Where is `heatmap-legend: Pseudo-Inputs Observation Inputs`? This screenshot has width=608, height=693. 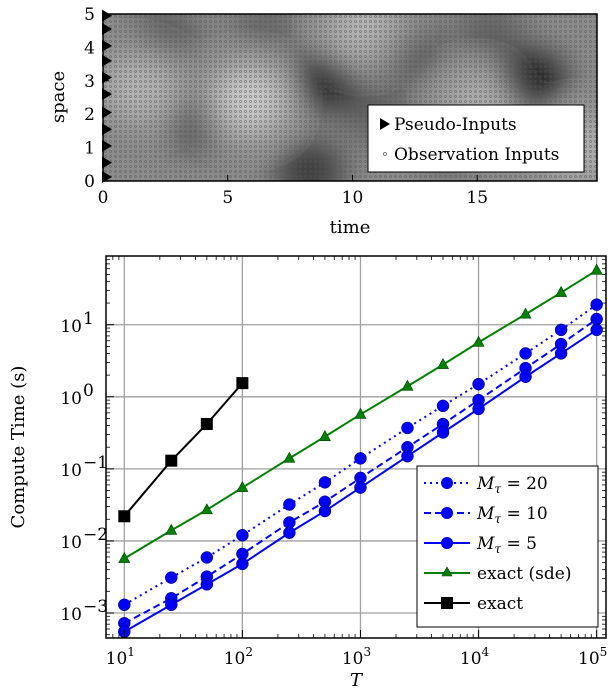
heatmap-legend: Pseudo-Inputs Observation Inputs is located at coordinates (476, 138).